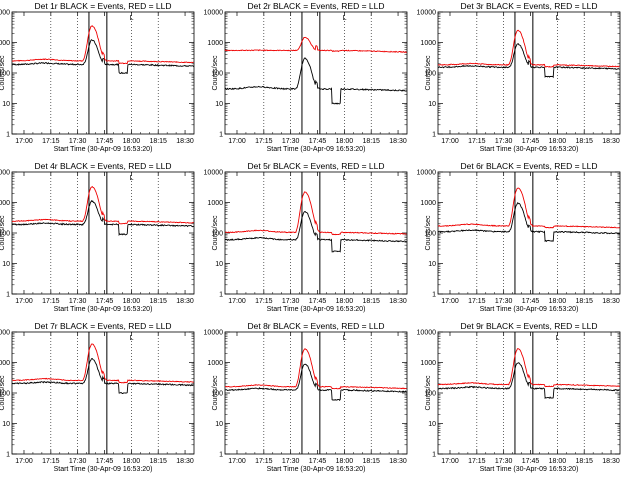 The width and height of the screenshot is (640, 480). Describe the element at coordinates (528, 6) in the screenshot. I see `panel-title: Det 3r BLACK = Events, RED = LLD` at that location.